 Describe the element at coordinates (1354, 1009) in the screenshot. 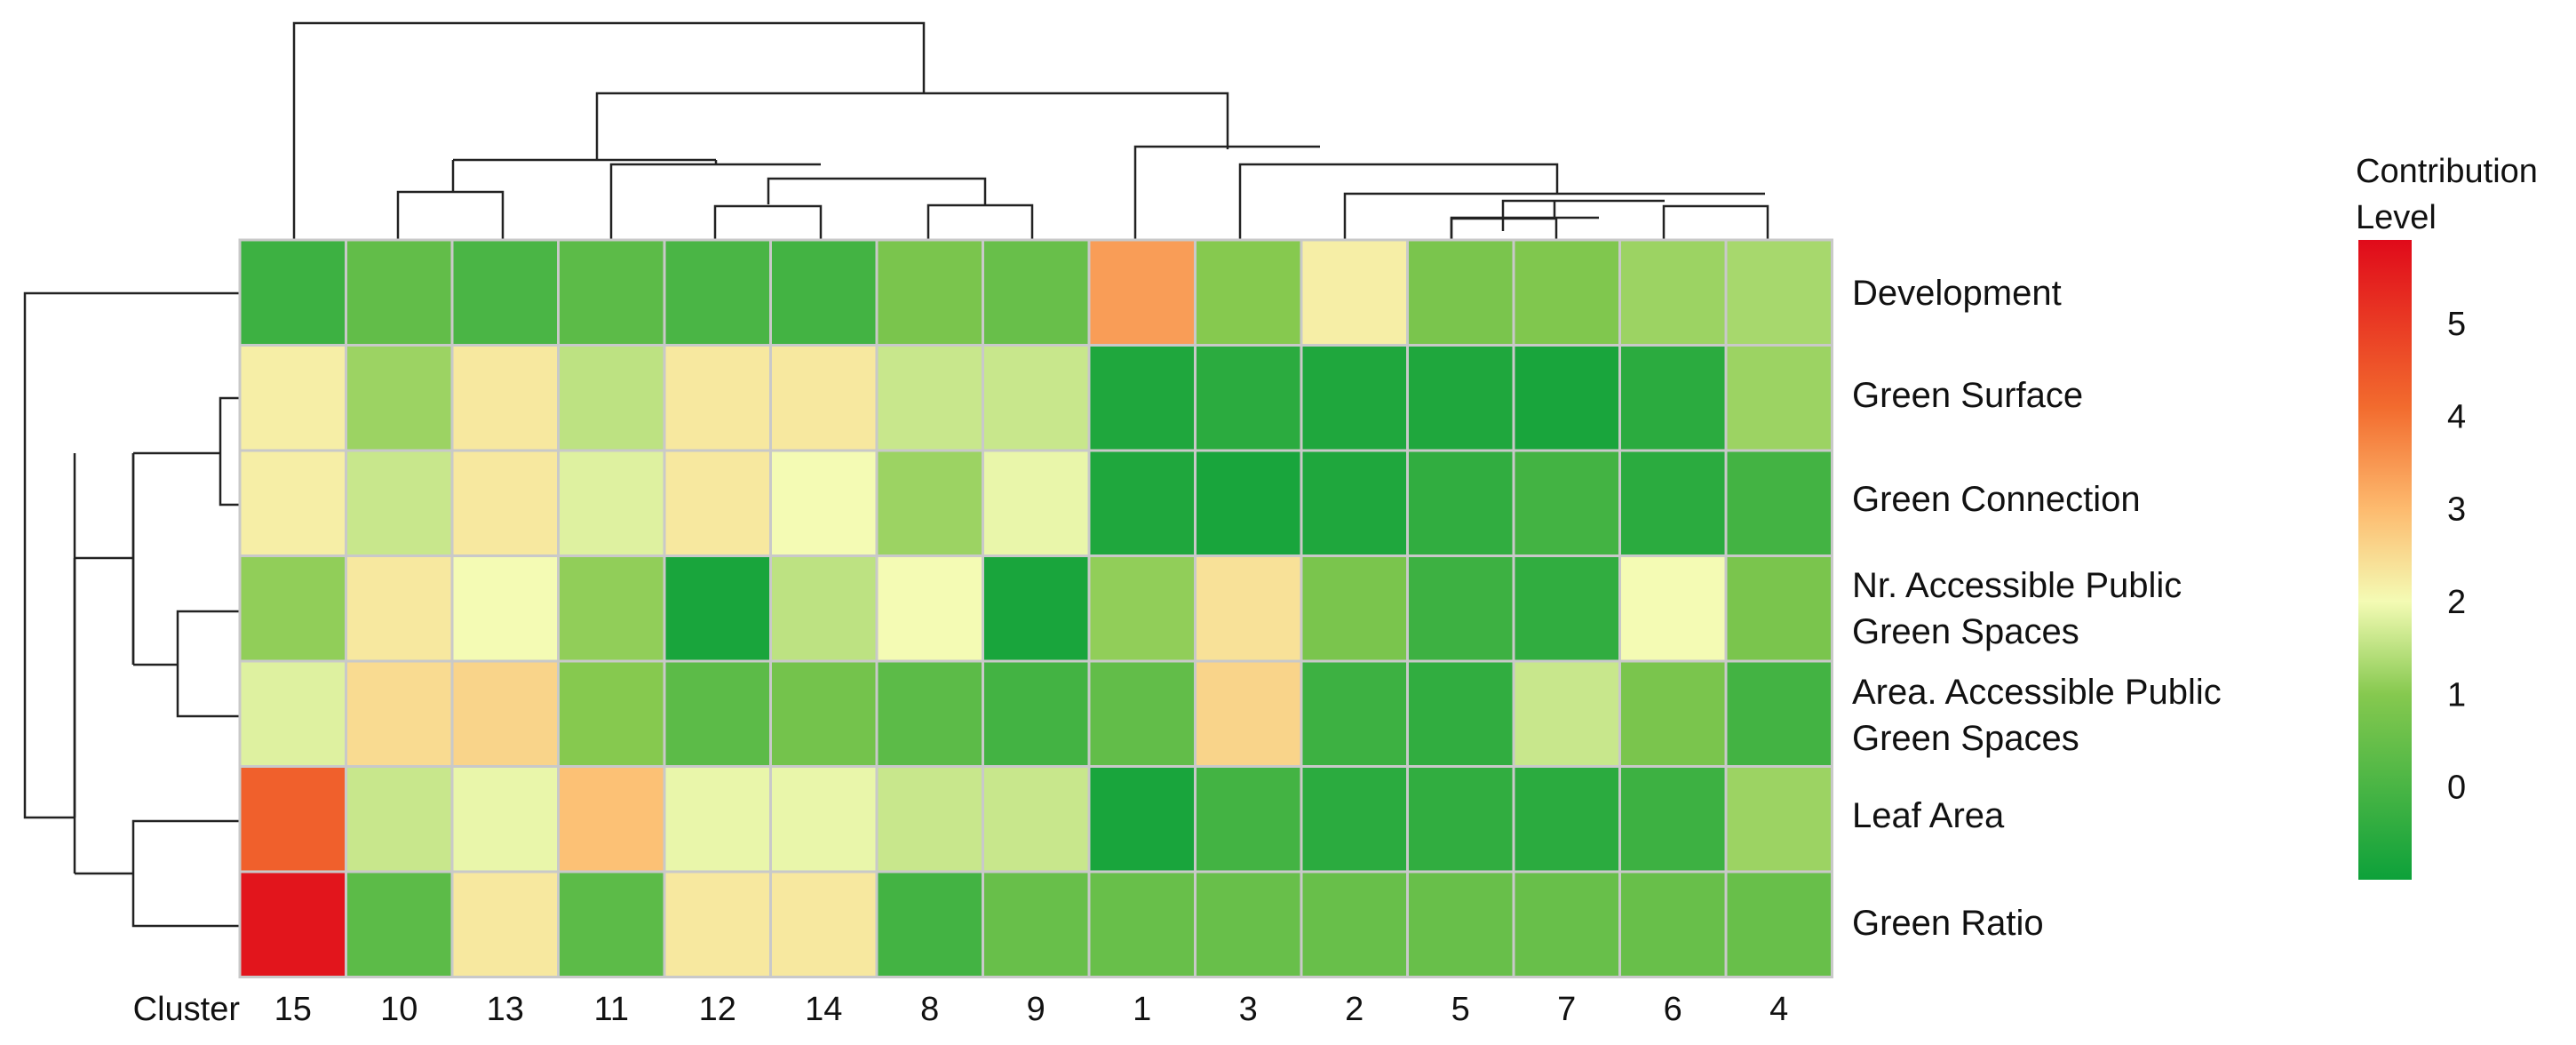

I see `column-label: 2` at that location.